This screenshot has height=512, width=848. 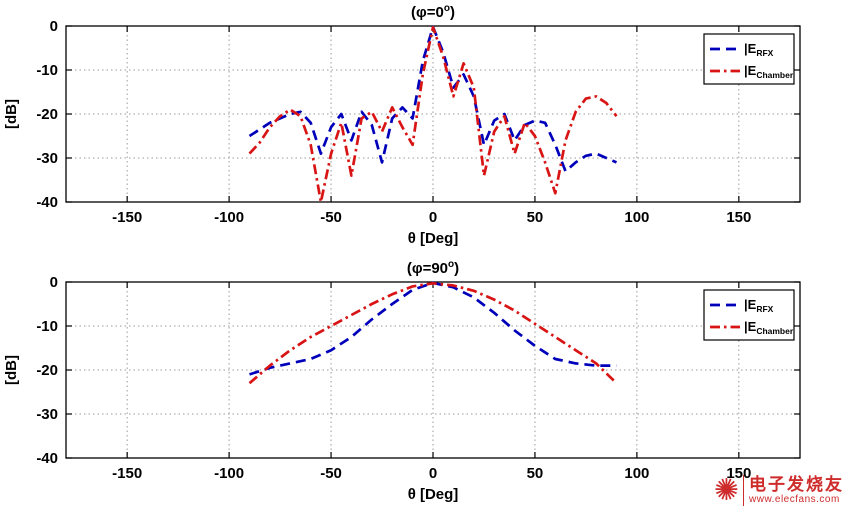 What do you see at coordinates (726, 490) in the screenshot?
I see `elecfans-logo-icon: ✺` at bounding box center [726, 490].